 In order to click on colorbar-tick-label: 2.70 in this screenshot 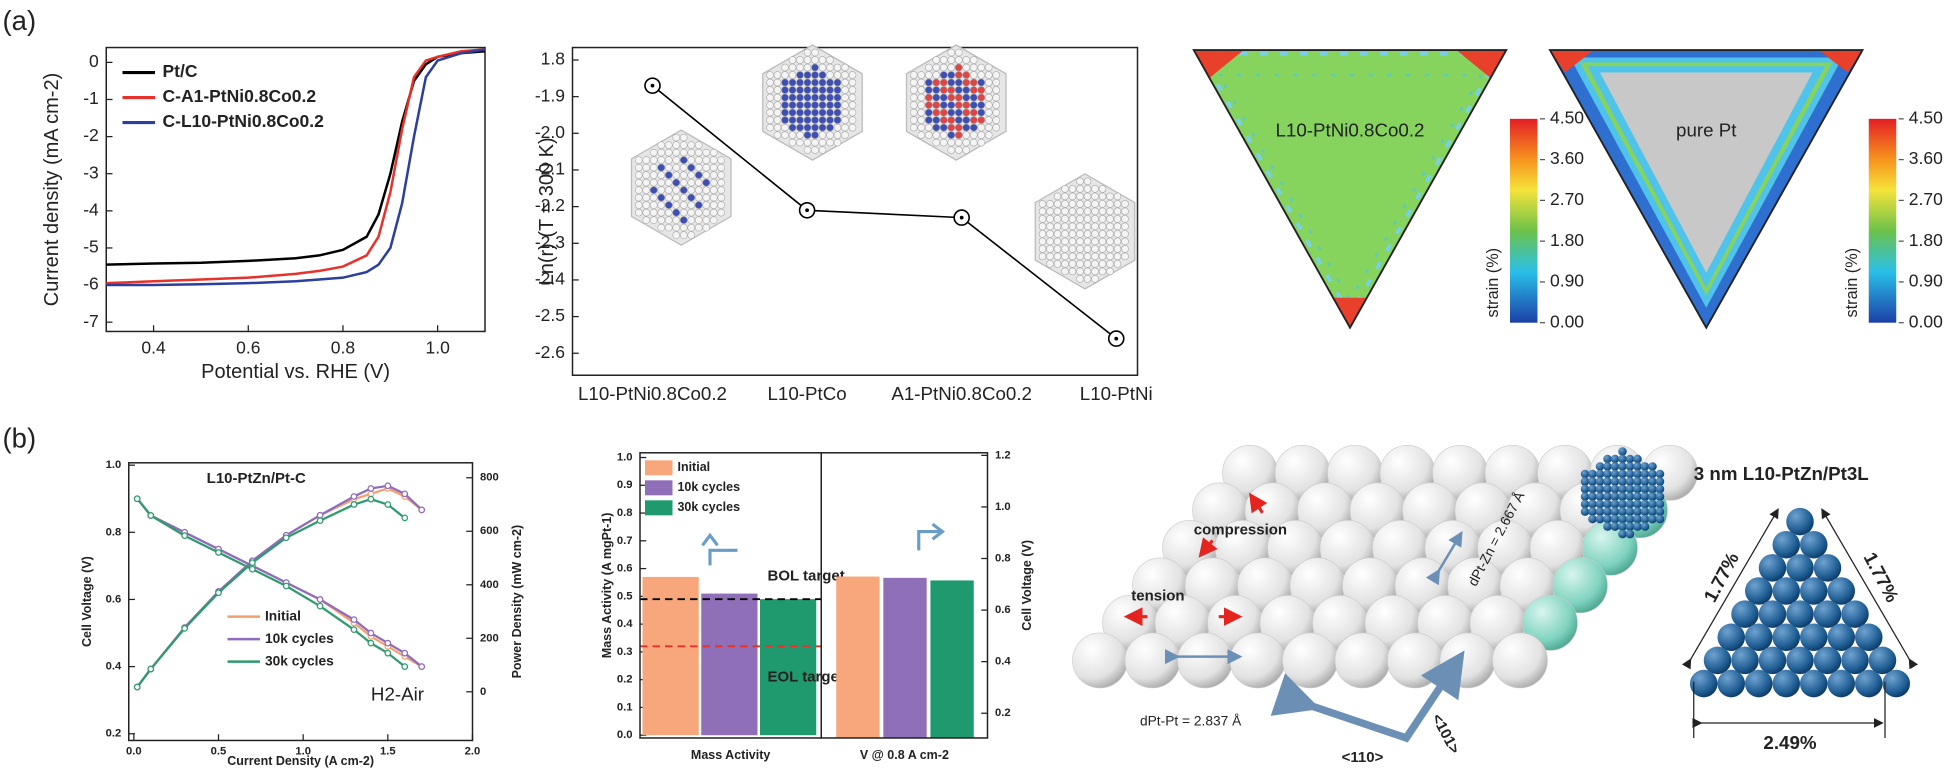, I will do `click(1926, 199)`.